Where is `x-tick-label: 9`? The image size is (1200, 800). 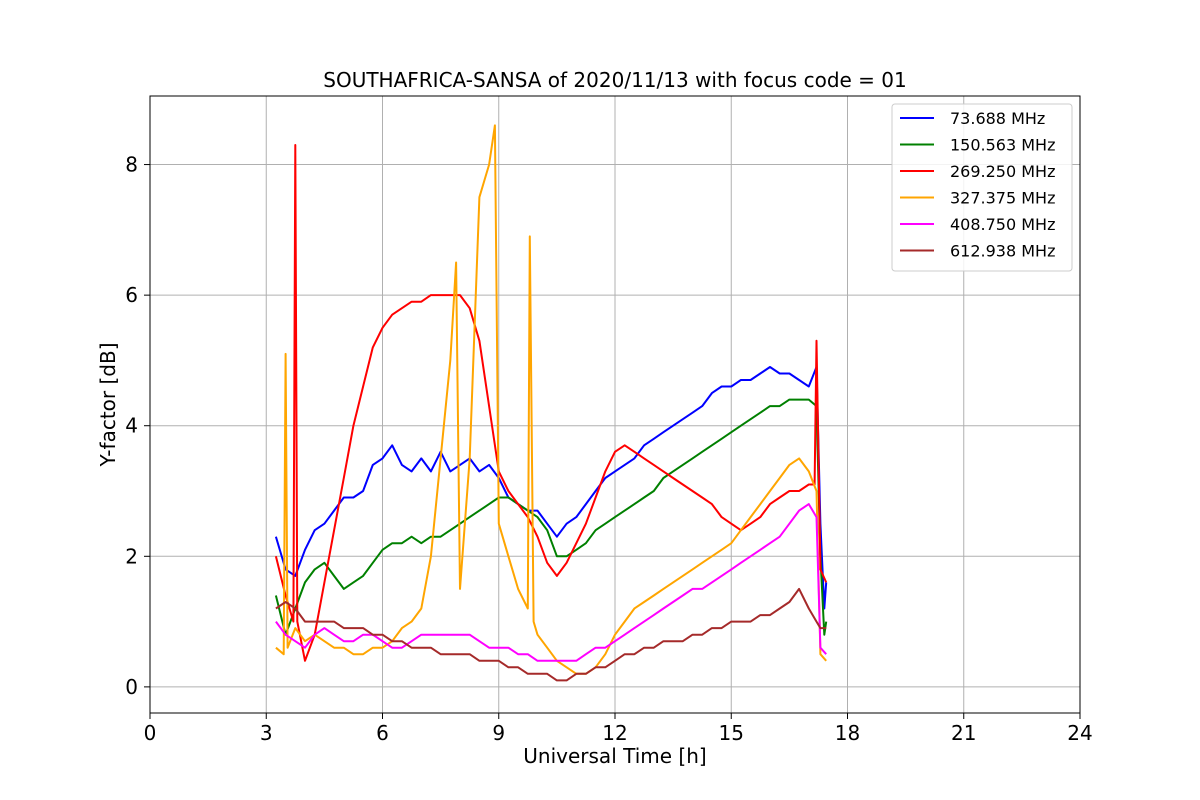
x-tick-label: 9 is located at coordinates (498, 733).